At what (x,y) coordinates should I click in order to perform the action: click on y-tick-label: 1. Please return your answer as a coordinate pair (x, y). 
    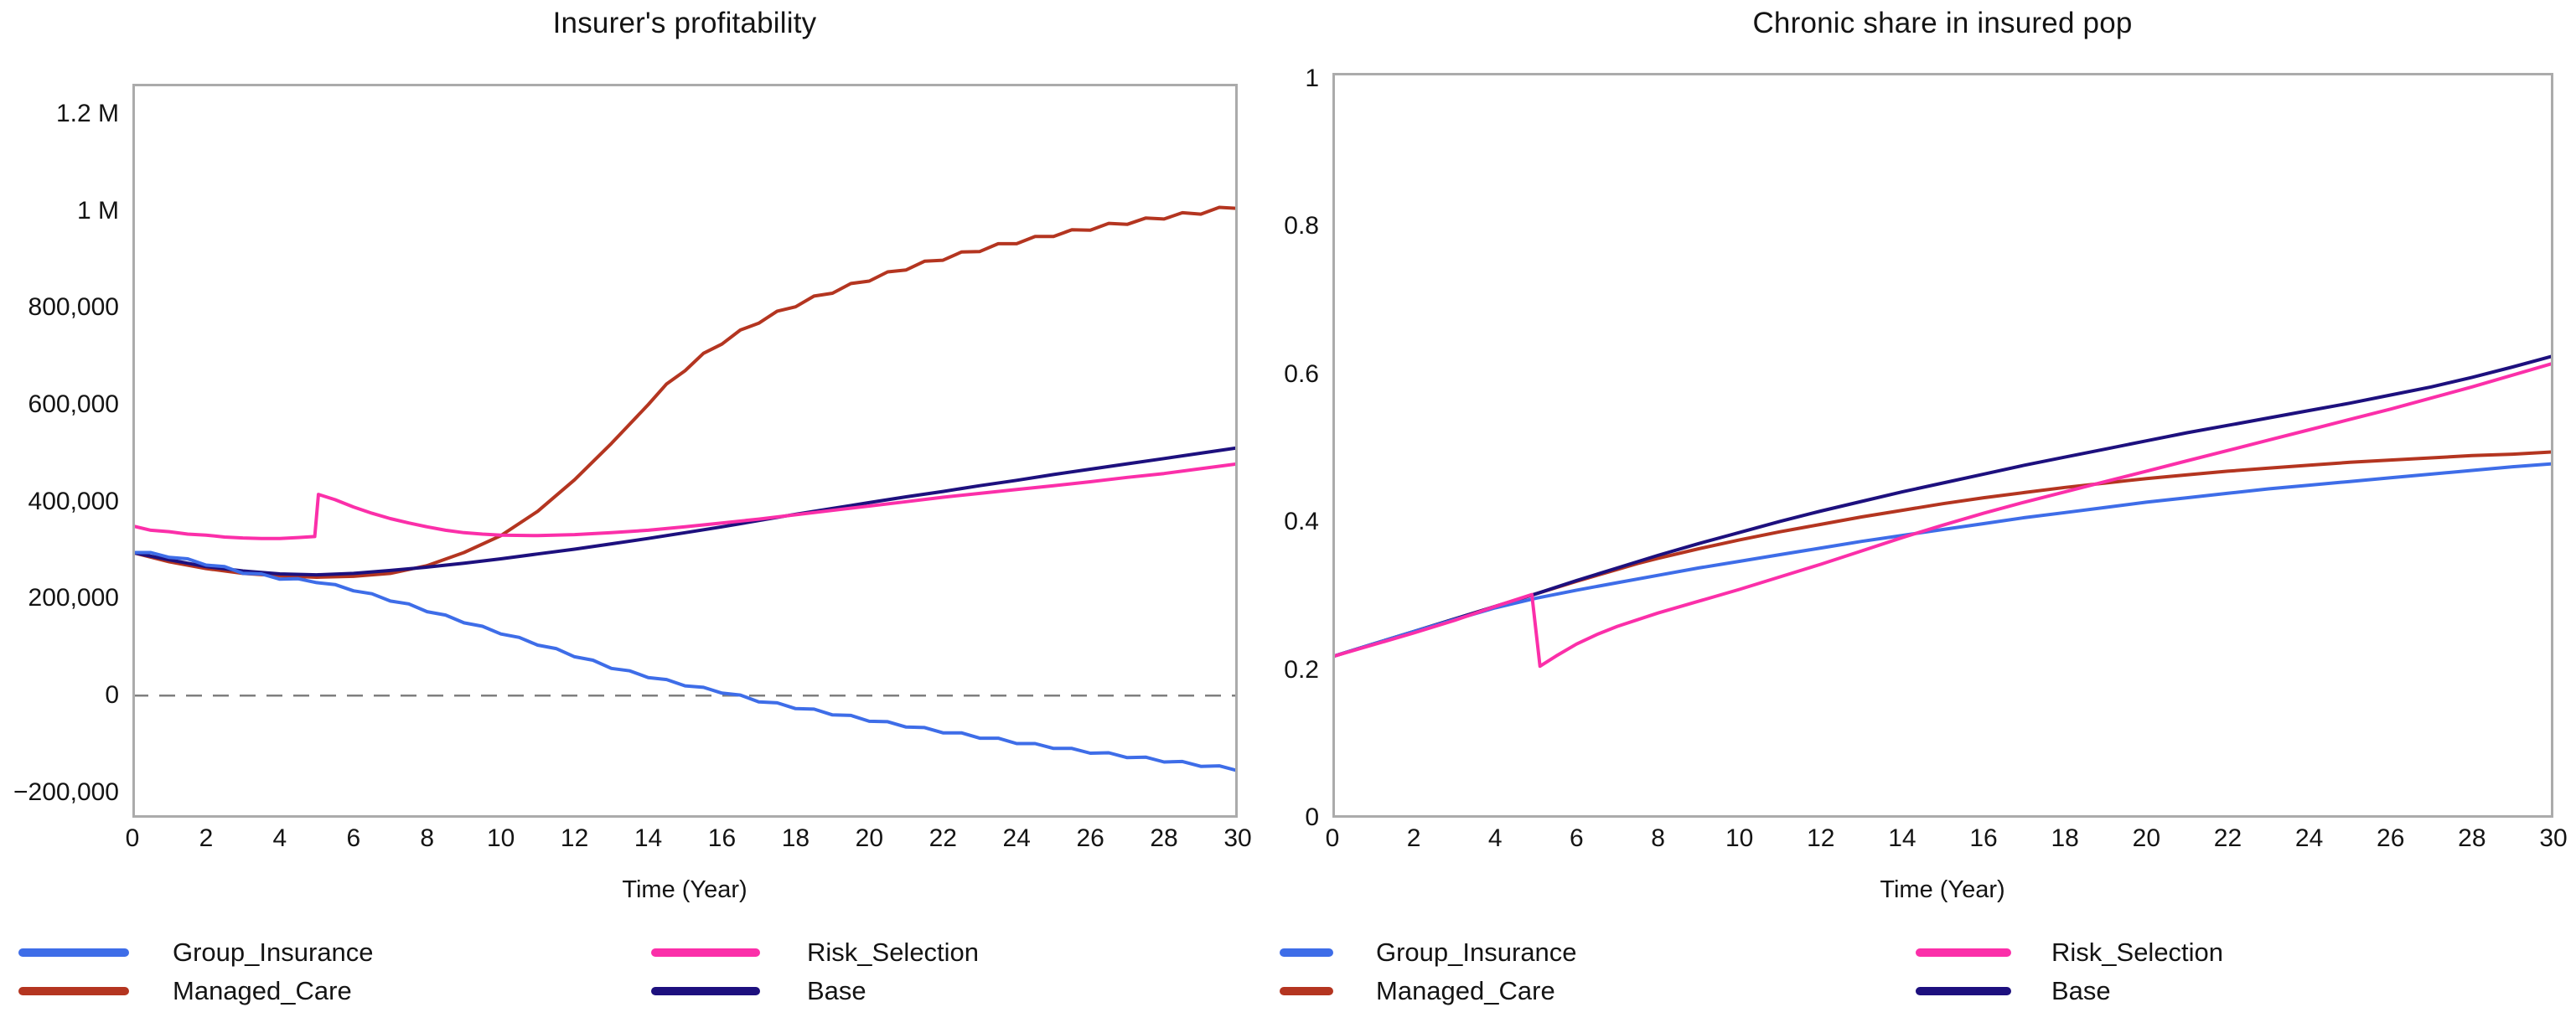
    Looking at the image, I should click on (1312, 79).